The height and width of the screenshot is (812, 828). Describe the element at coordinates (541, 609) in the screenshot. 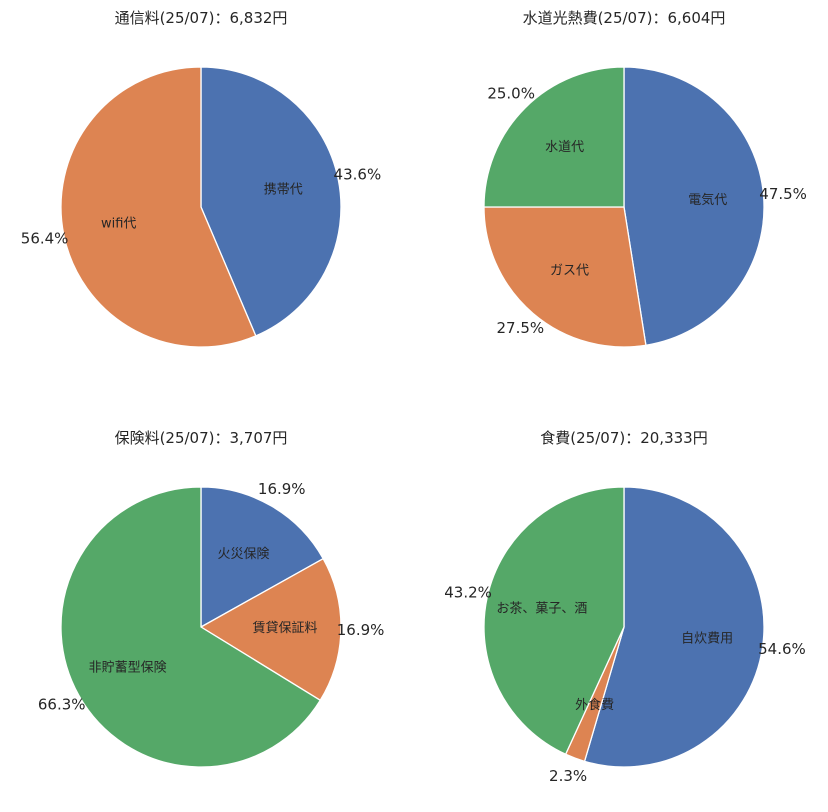

I see `slice-label: お茶、菓子、酒` at that location.